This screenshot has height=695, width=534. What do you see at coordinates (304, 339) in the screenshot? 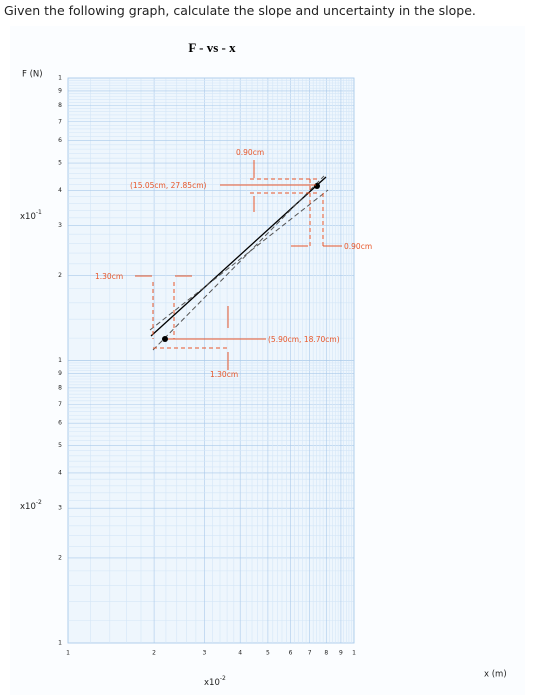
I see `annotation: (5.90cm, 18.70cm)` at bounding box center [304, 339].